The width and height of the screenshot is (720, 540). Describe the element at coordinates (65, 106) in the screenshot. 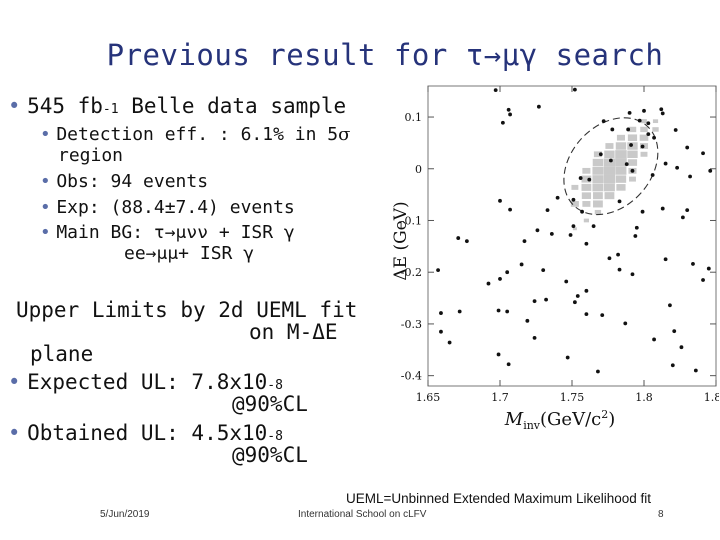

I see `luminosity-value: 545 fb` at that location.